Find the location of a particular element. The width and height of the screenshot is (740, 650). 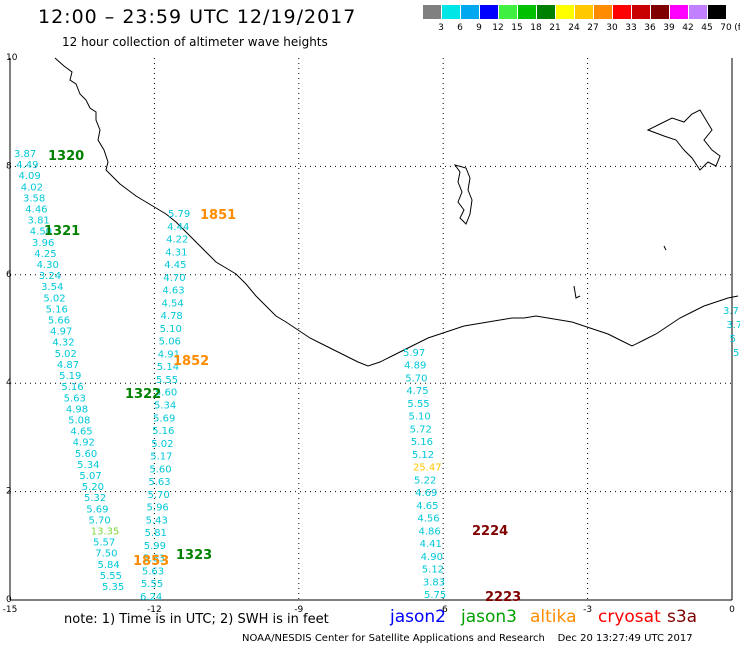

shore-mark is located at coordinates (665, 248).